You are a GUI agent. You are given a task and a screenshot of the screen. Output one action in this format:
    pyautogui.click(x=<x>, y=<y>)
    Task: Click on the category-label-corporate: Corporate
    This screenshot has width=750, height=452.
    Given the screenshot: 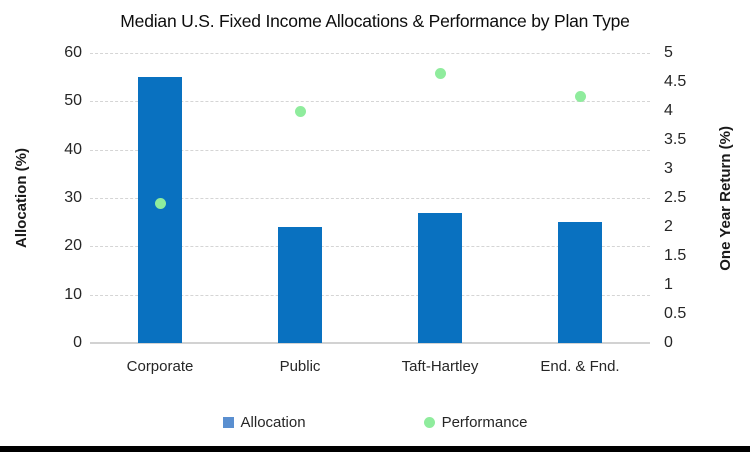 What is the action you would take?
    pyautogui.click(x=160, y=366)
    